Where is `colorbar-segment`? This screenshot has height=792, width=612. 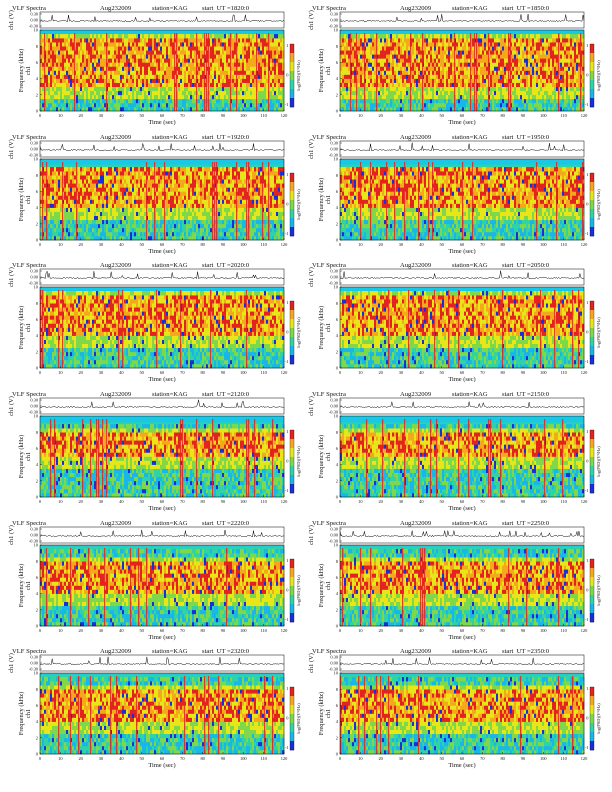 colorbar-segment is located at coordinates (292, 85).